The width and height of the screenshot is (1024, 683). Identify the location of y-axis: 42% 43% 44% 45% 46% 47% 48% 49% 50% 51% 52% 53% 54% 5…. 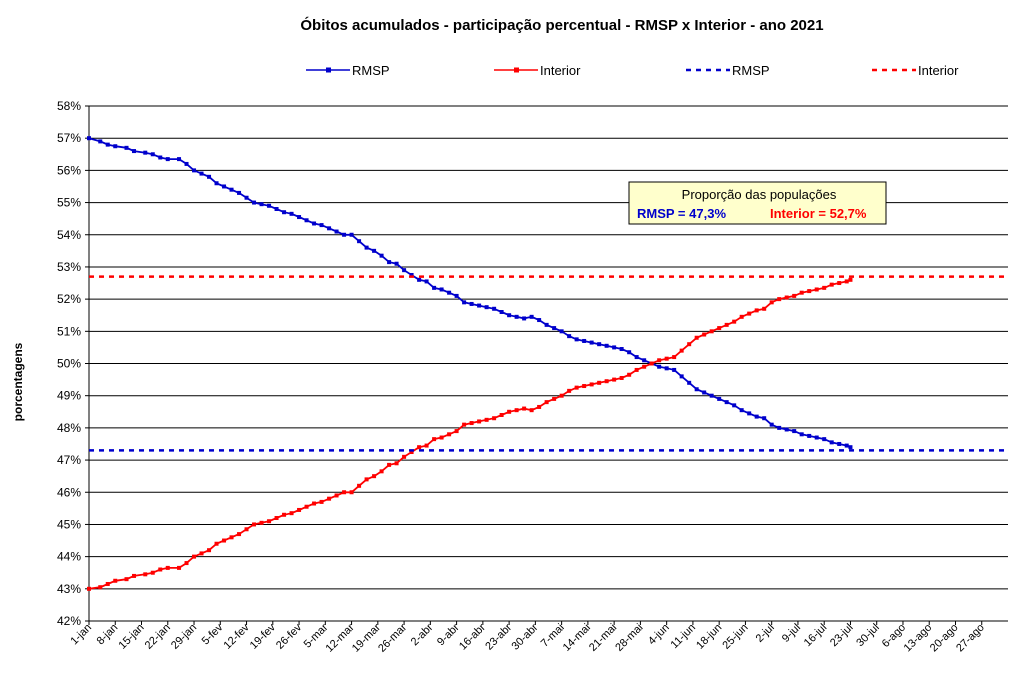
(73, 363).